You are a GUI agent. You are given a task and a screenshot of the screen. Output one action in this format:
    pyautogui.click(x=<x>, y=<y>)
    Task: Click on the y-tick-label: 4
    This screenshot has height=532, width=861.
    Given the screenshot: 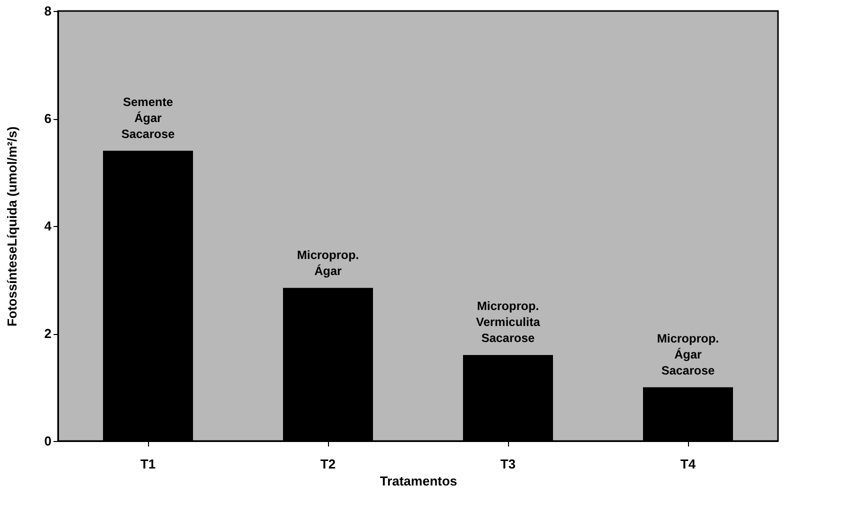 What is the action you would take?
    pyautogui.click(x=48, y=226)
    